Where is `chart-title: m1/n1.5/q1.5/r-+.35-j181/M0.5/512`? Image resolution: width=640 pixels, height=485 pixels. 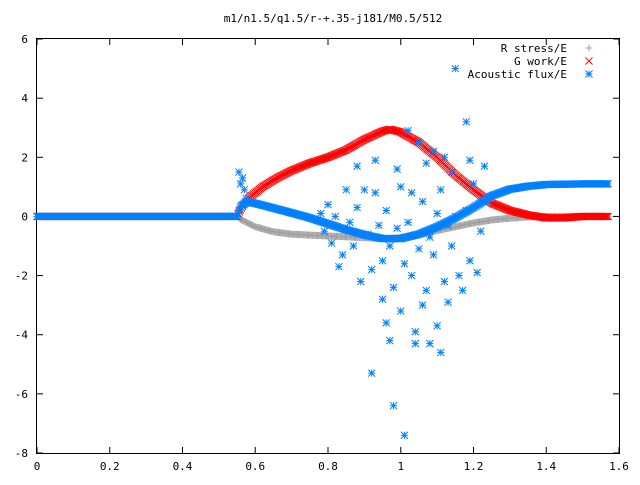
chart-title: m1/n1.5/q1.5/r-+.35-j181/M0.5/512 is located at coordinates (333, 18).